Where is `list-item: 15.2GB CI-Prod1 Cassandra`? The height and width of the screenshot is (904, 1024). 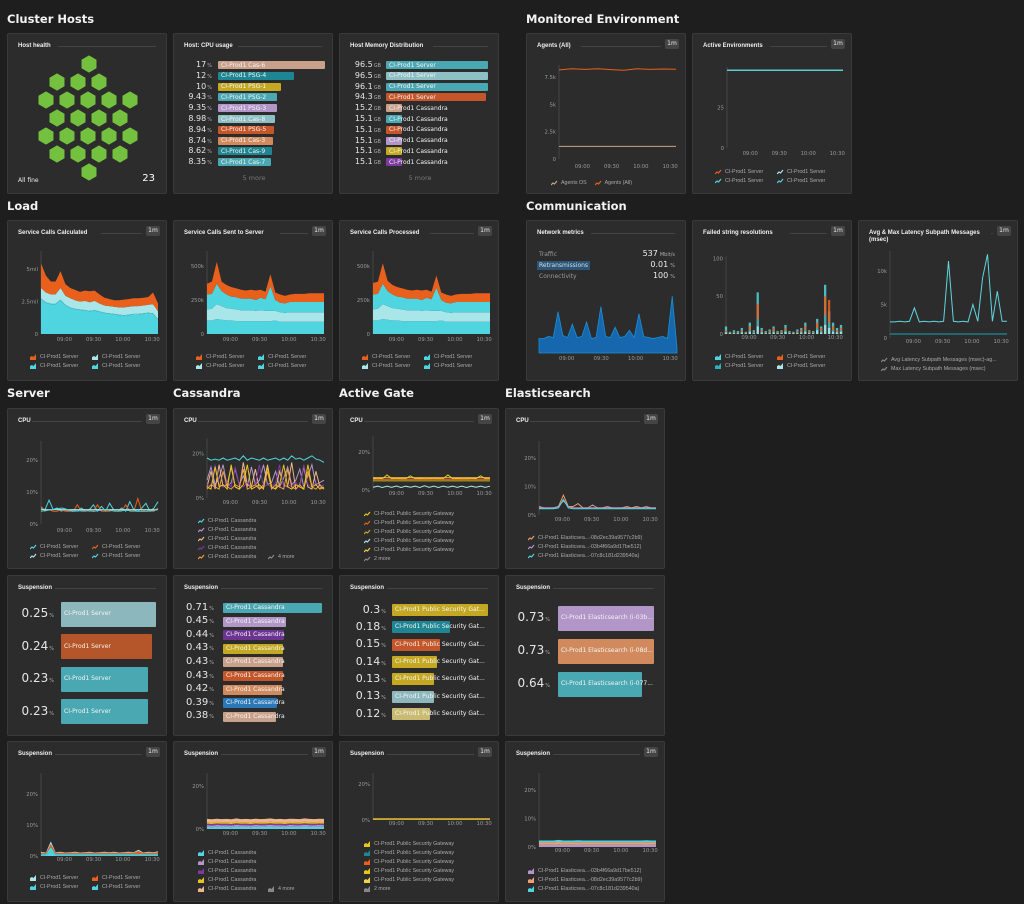
list-item: 15.2GB CI-Prod1 Cassandra is located at coordinates (419, 108).